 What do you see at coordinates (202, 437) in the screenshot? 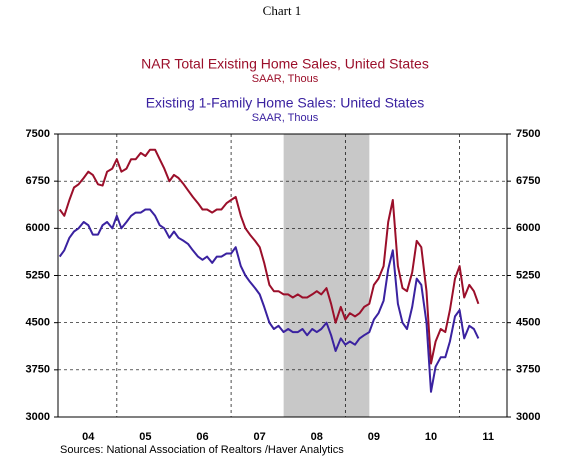
I see `x-tick-label: 06` at bounding box center [202, 437].